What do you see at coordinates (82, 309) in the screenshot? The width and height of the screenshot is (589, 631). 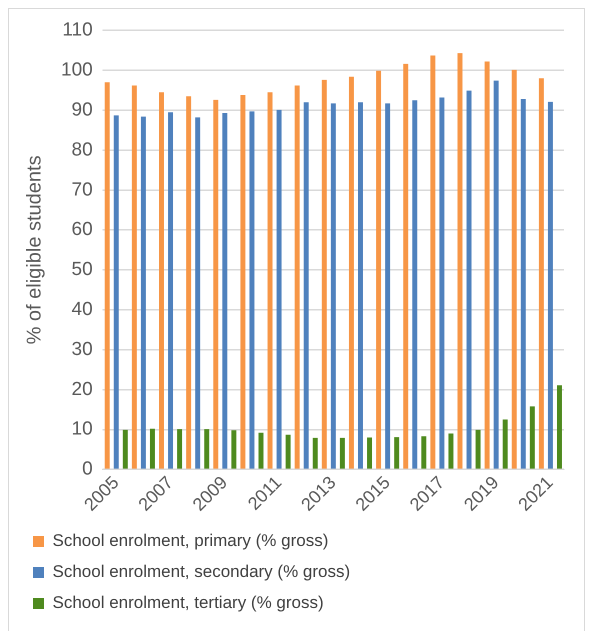 I see `y-tick-label: 40` at bounding box center [82, 309].